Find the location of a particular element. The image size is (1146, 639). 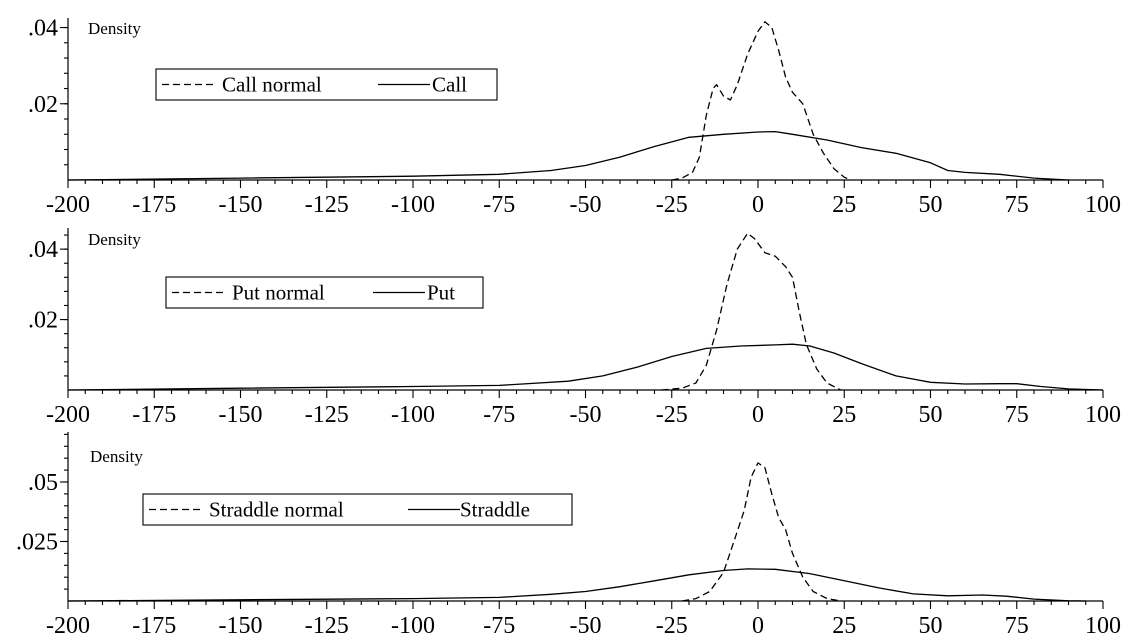

legend: Straddle normal Straddle is located at coordinates (357, 509).